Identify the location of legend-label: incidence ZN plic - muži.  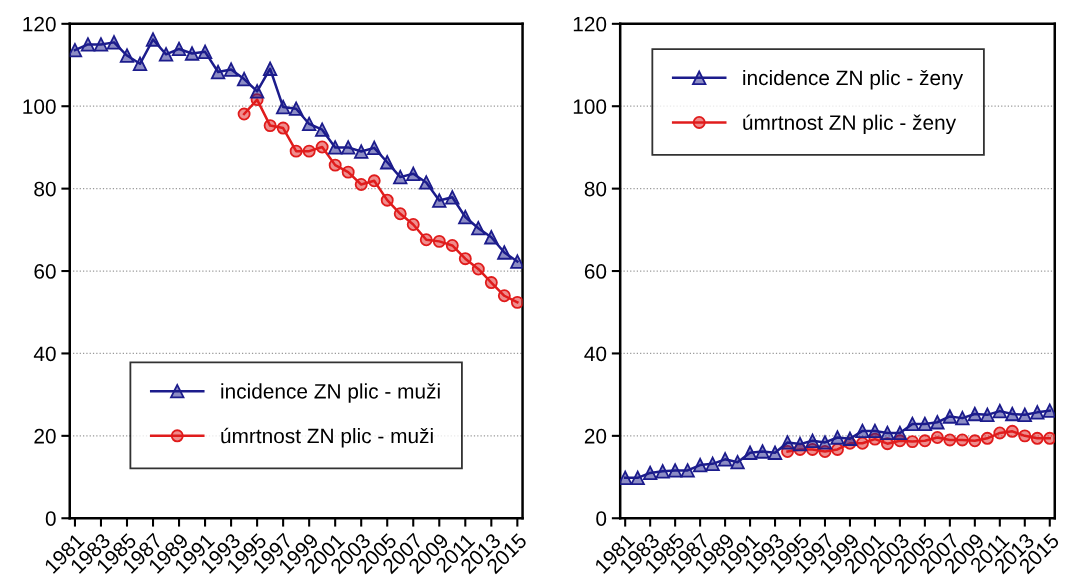
(330, 393).